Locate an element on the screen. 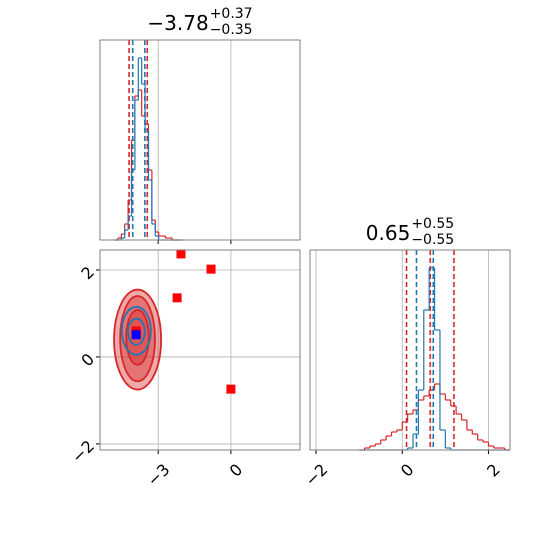 The height and width of the screenshot is (550, 550). x-tick-label: −2 is located at coordinates (316, 475).